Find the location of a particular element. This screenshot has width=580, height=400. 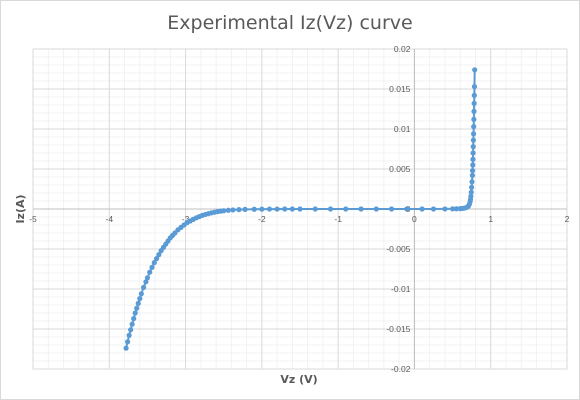

x-tick-label: -3 is located at coordinates (186, 219).